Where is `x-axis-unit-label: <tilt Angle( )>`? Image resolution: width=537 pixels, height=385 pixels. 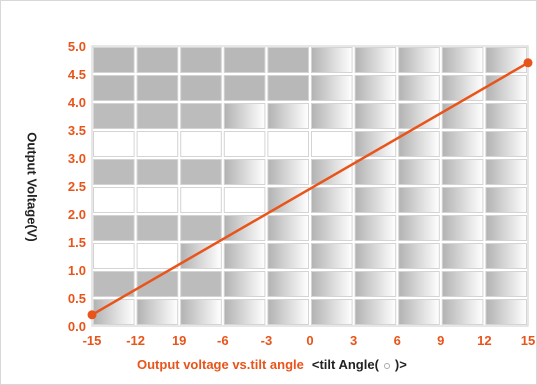 x-axis-unit-label: <tilt Angle( )> is located at coordinates (359, 364).